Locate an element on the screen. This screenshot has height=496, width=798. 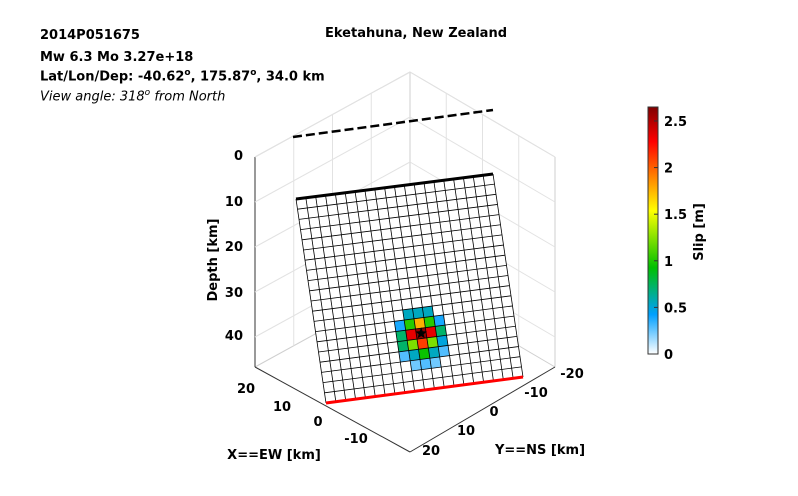
box-front-left is located at coordinates (332, 409).